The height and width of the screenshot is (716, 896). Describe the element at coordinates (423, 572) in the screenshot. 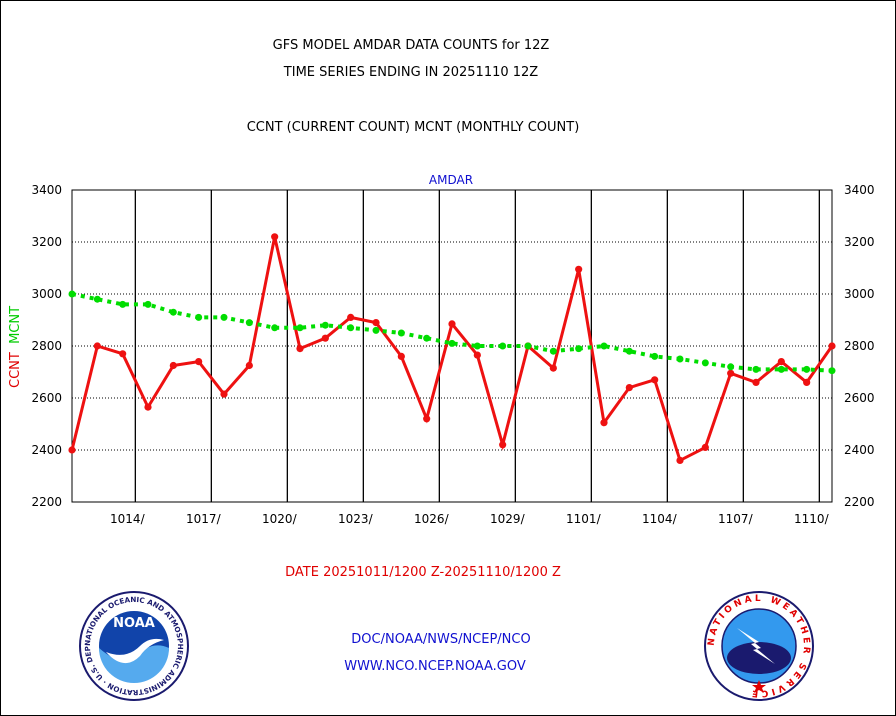

I see `date-range-label: DATE 20251011/1200 Z-20251110/1200 Z` at that location.